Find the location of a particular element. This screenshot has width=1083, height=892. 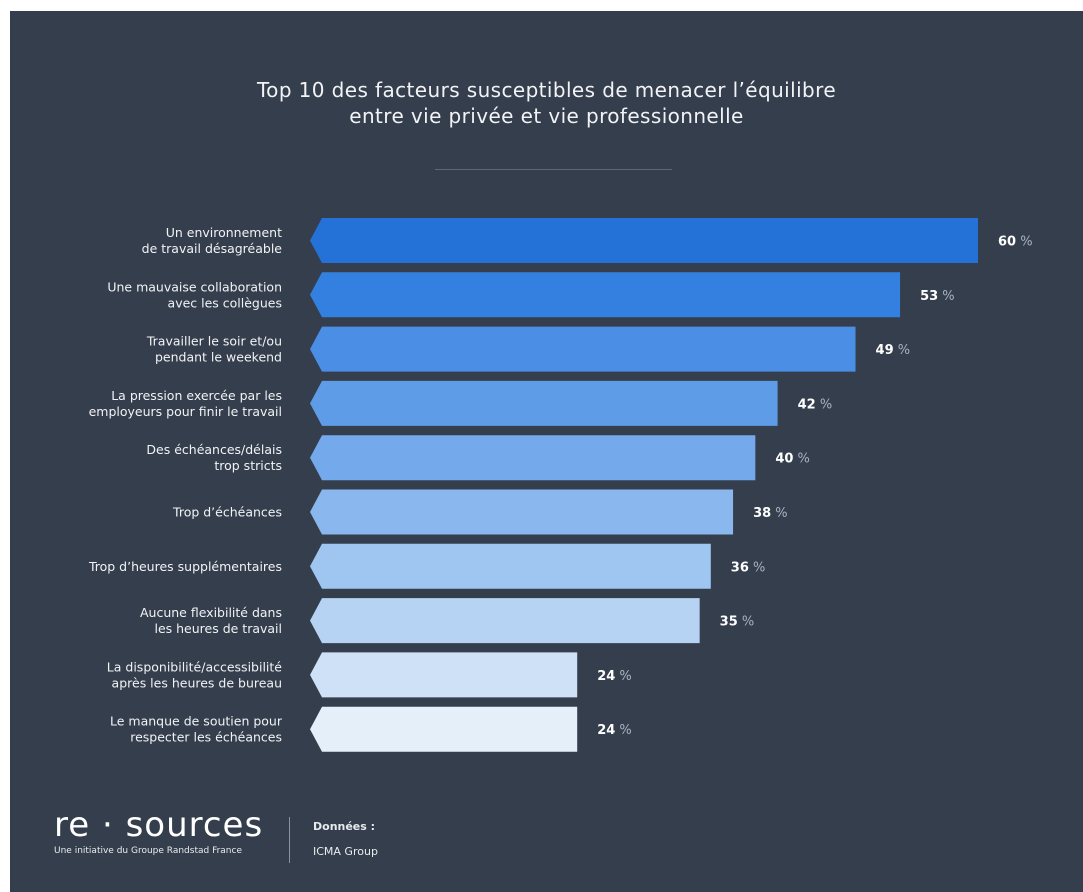

footer-divider is located at coordinates (289, 840).